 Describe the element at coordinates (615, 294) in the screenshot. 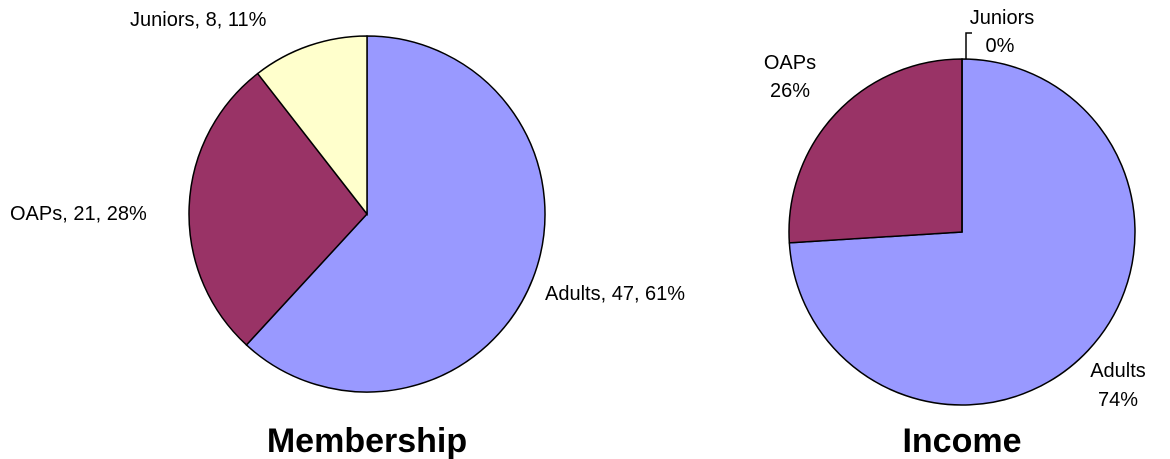

I see `slice-label: Adults, 47, 61%` at that location.